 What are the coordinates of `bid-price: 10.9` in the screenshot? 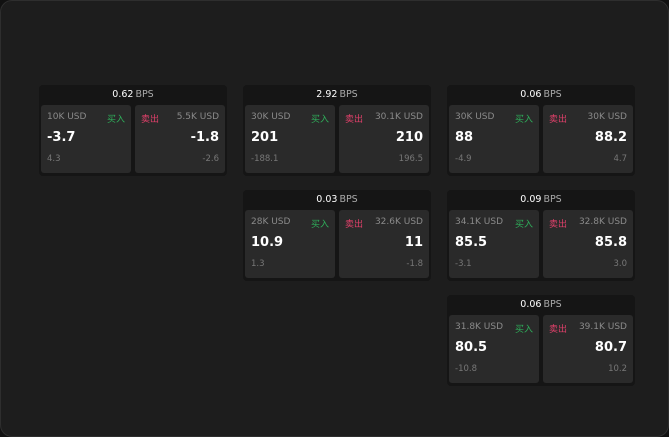 It's located at (267, 242).